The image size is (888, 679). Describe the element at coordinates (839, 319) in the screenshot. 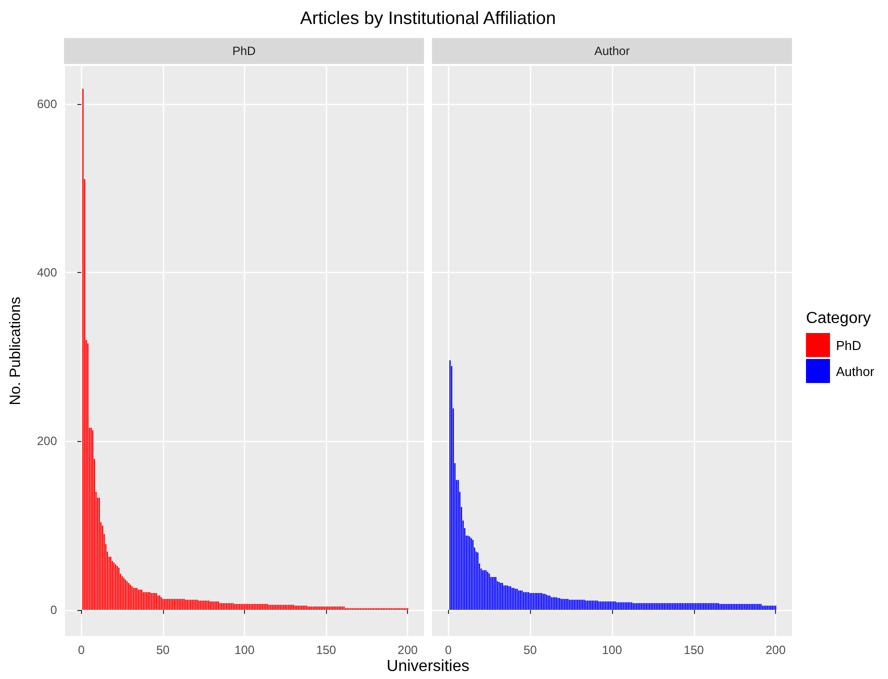

I see `legend-title: Category` at that location.